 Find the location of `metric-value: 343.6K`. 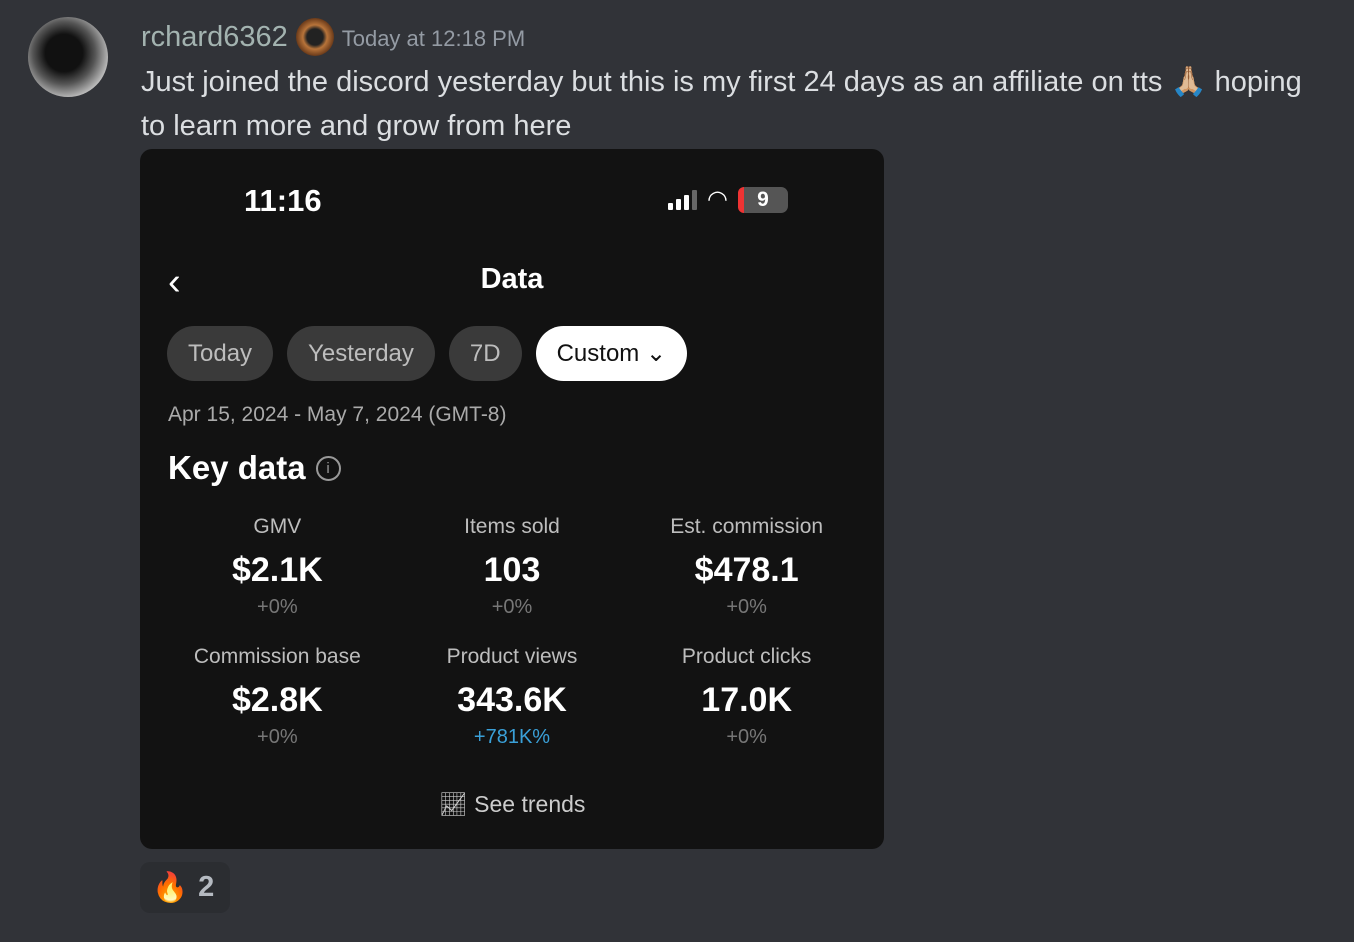

metric-value: 343.6K is located at coordinates (512, 700).